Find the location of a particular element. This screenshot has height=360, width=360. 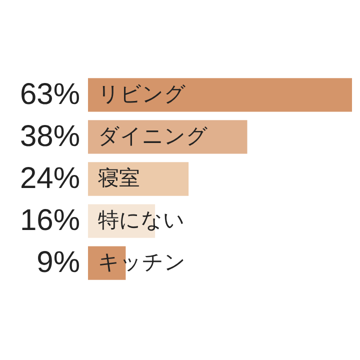

data-label: 38% is located at coordinates (50, 136).